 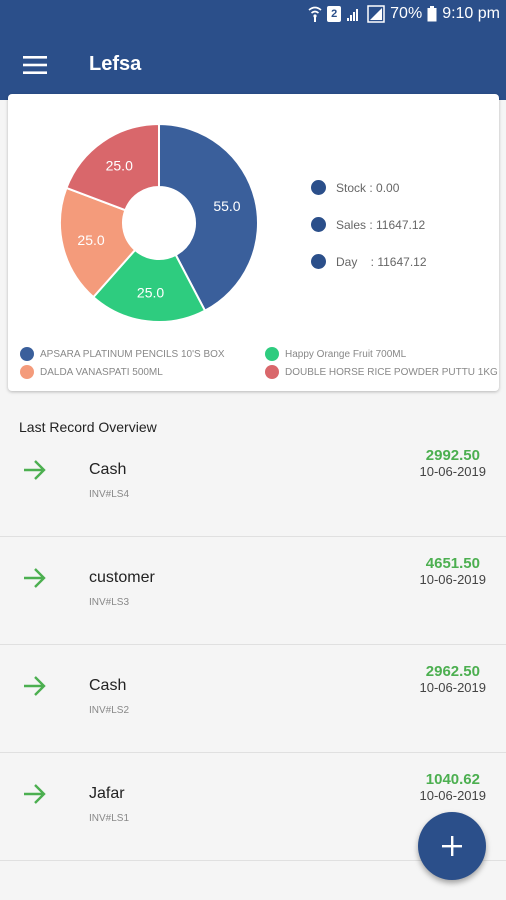 I want to click on record-row: customer INV#LS3 4651.50 10-06-2019, so click(x=253, y=591).